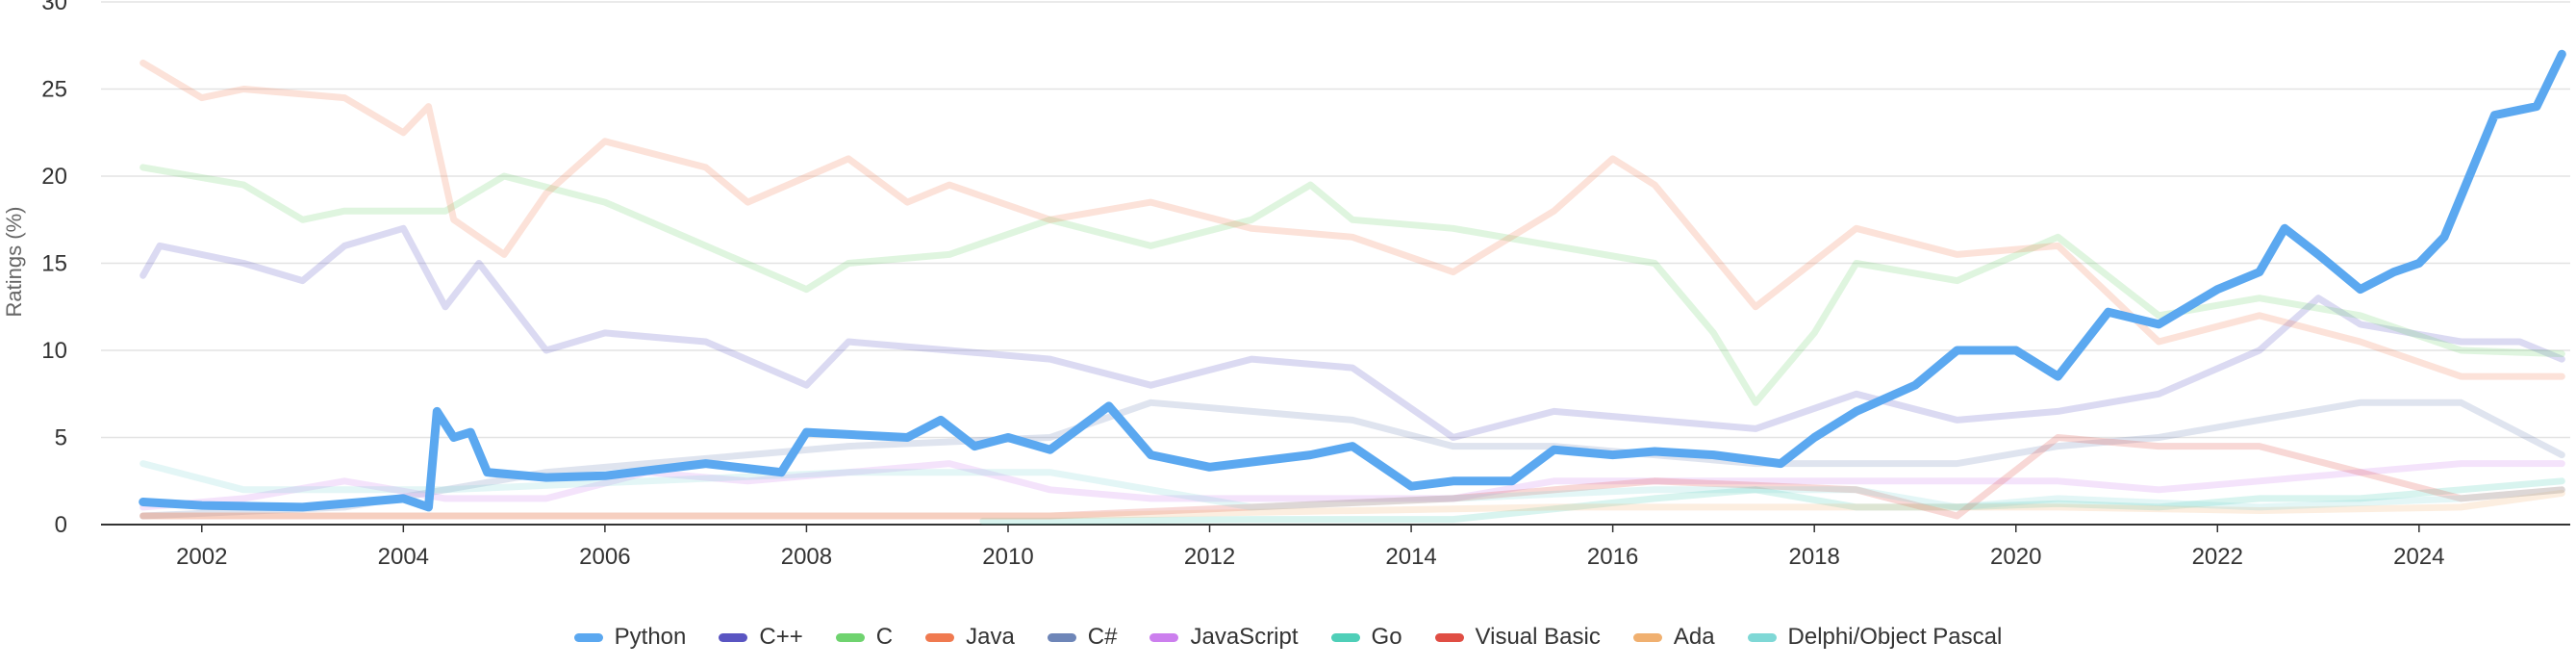  I want to click on y-tick-label: 20, so click(54, 177).